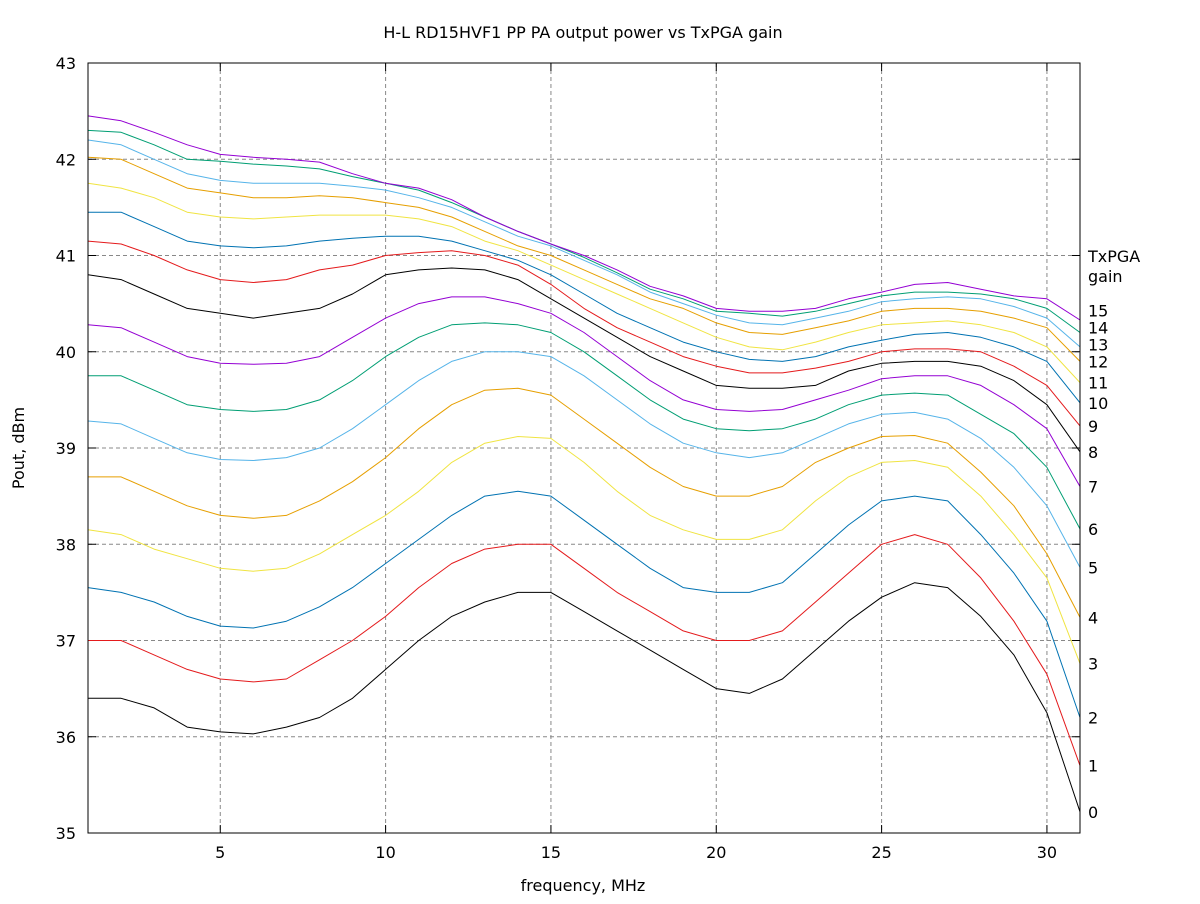 The width and height of the screenshot is (1200, 904). I want to click on y-tick-label: 36, so click(66, 737).